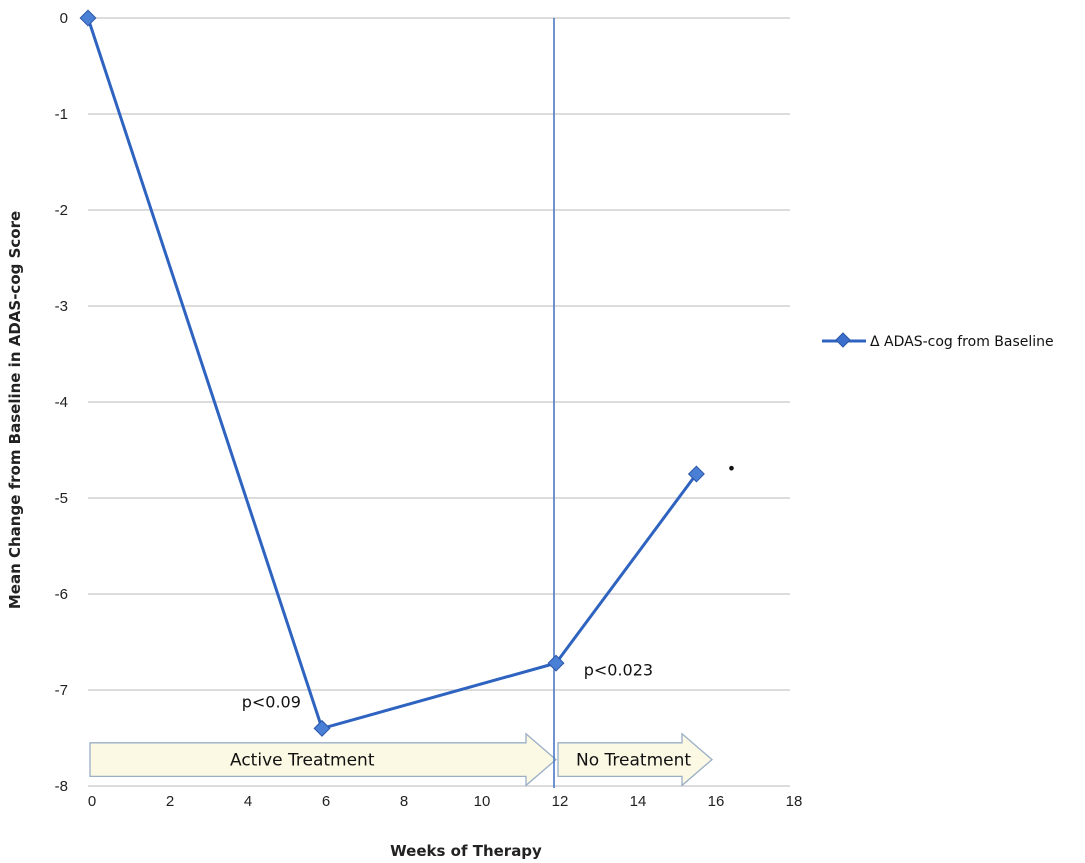 The image size is (1085, 863). What do you see at coordinates (638, 801) in the screenshot?
I see `x-tick-label: 14` at bounding box center [638, 801].